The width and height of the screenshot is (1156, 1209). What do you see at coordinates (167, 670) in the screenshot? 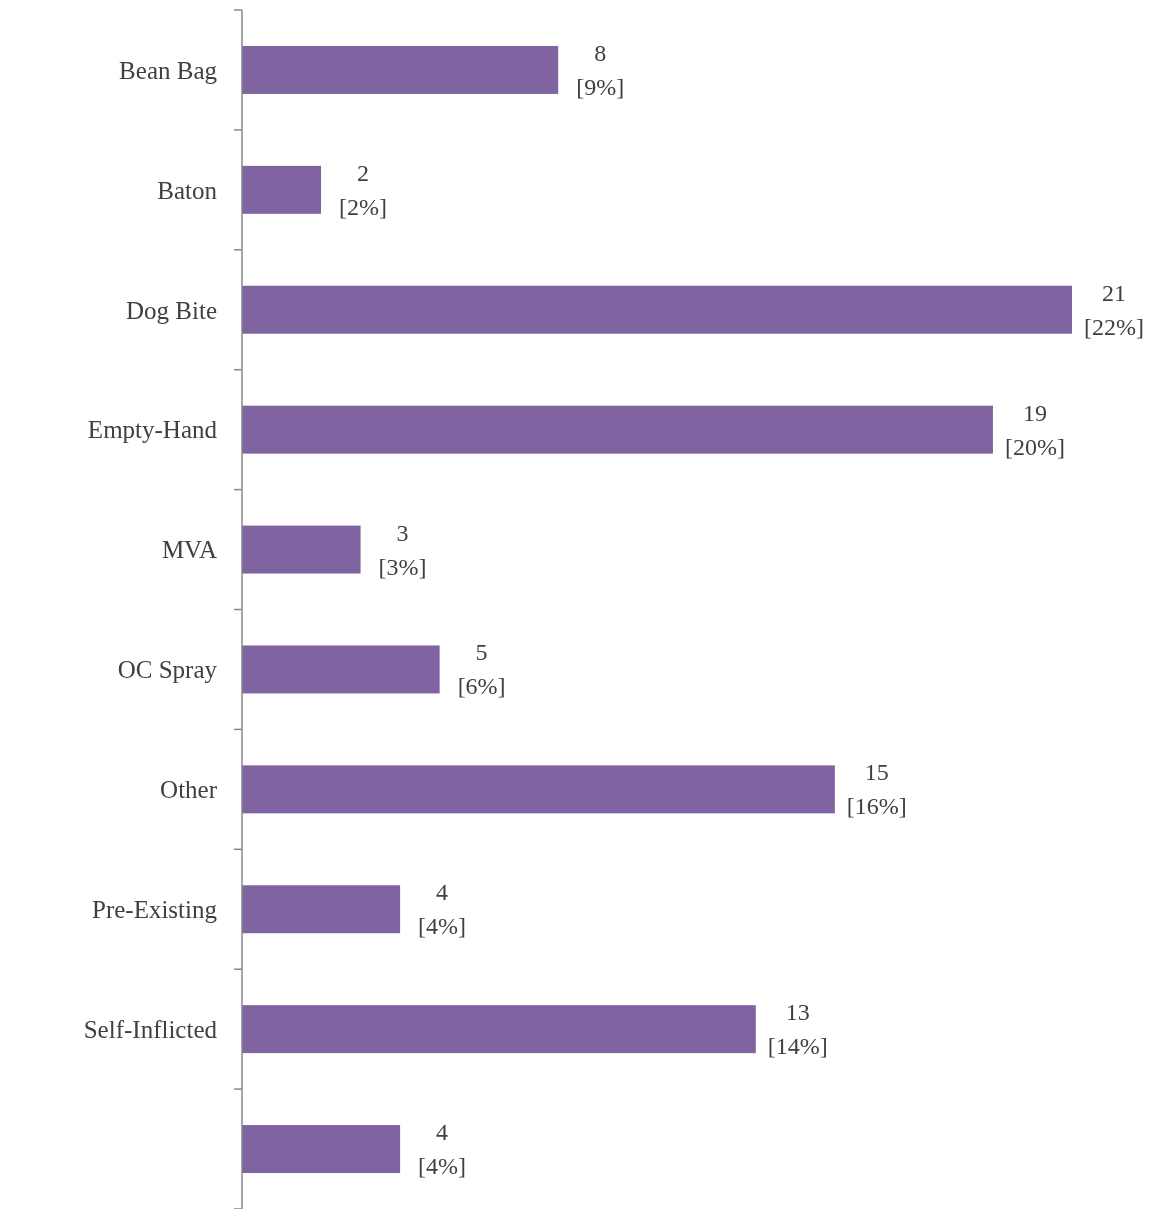
I see `y-tick-label: OC Spray` at bounding box center [167, 670].